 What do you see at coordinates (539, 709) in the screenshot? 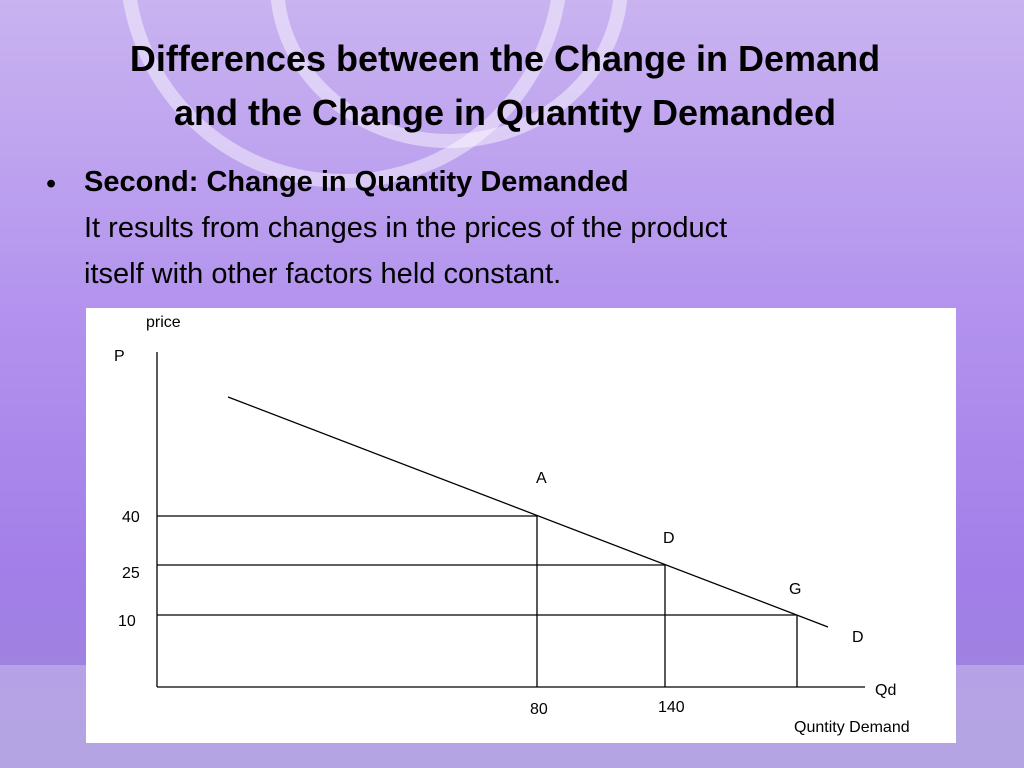
I see `x-label: 80` at bounding box center [539, 709].